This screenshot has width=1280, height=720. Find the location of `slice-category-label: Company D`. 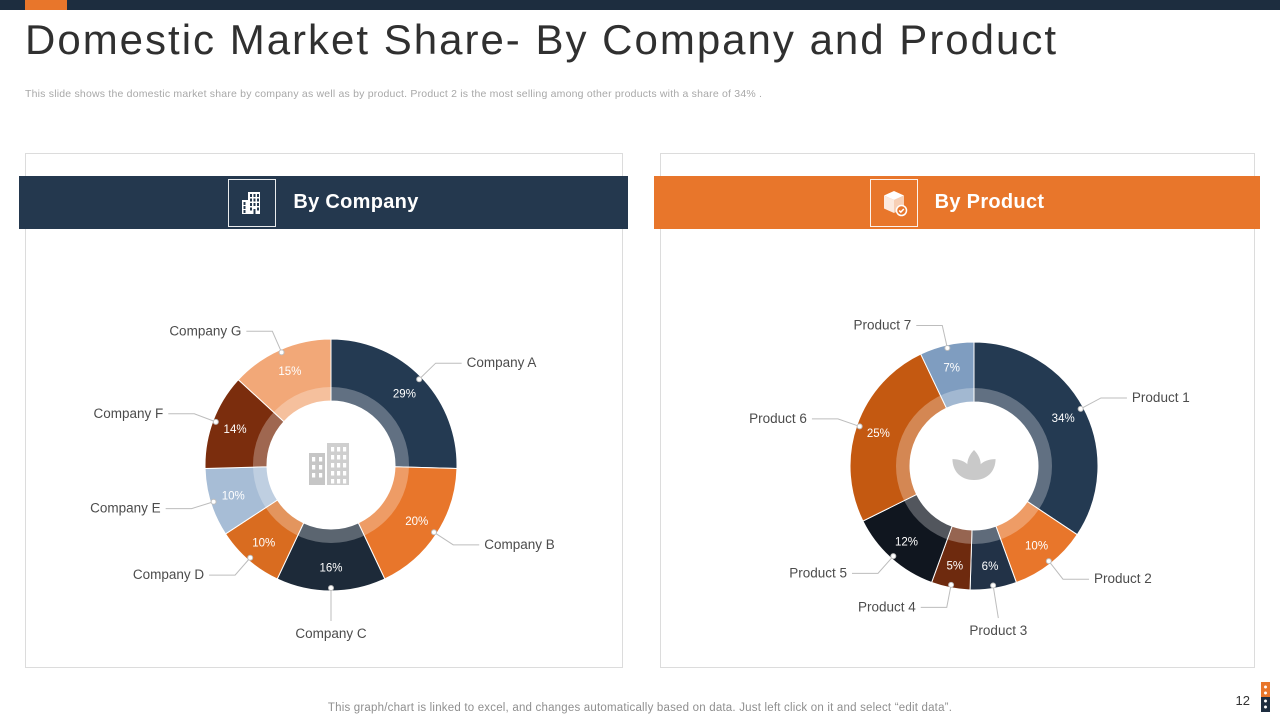

slice-category-label: Company D is located at coordinates (169, 574).